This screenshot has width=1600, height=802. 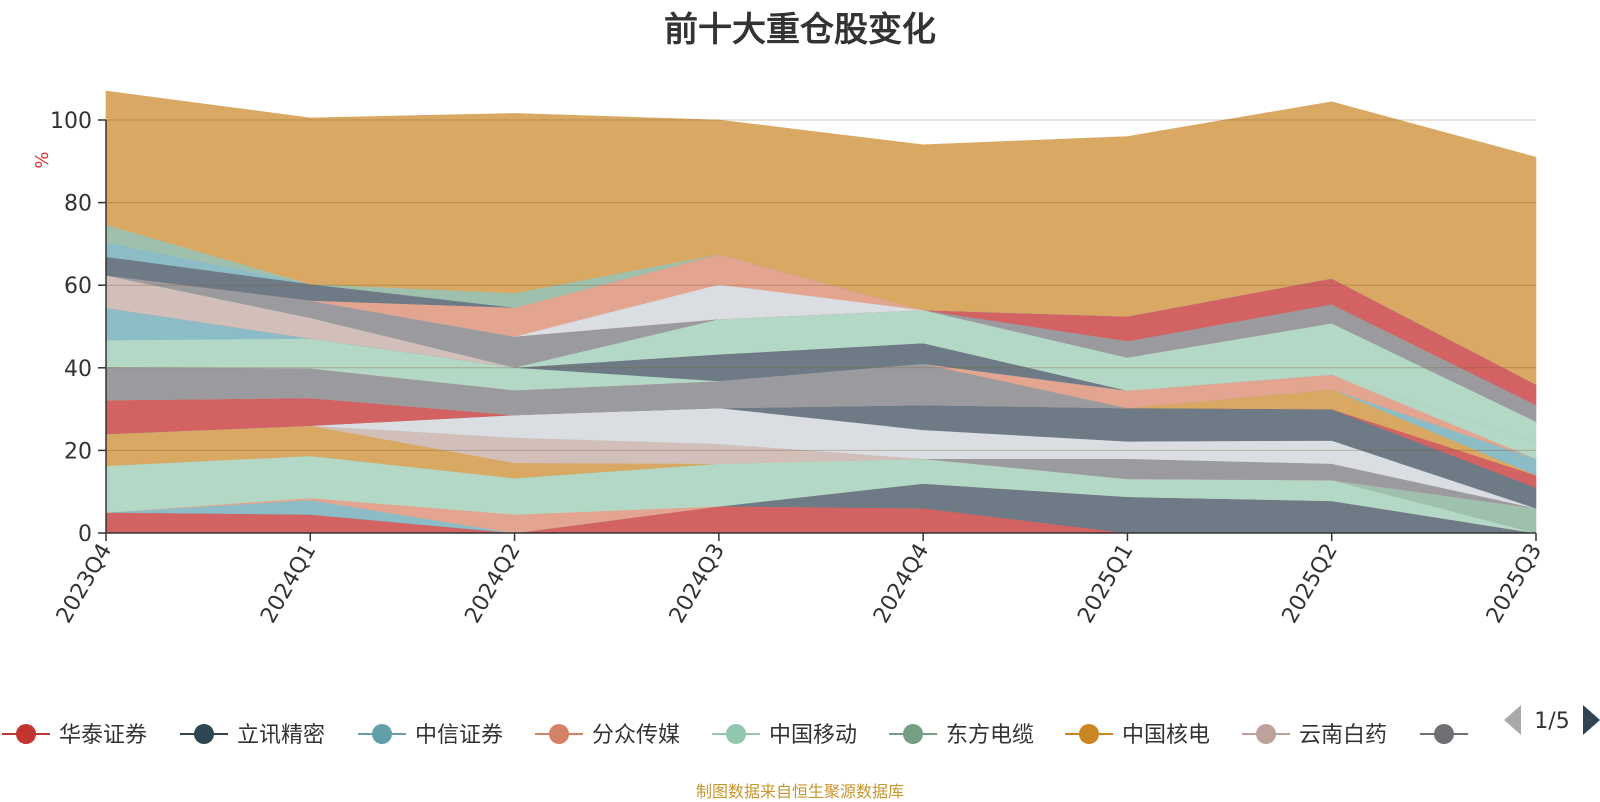 What do you see at coordinates (459, 735) in the screenshot?
I see `legend-label: 中信证券` at bounding box center [459, 735].